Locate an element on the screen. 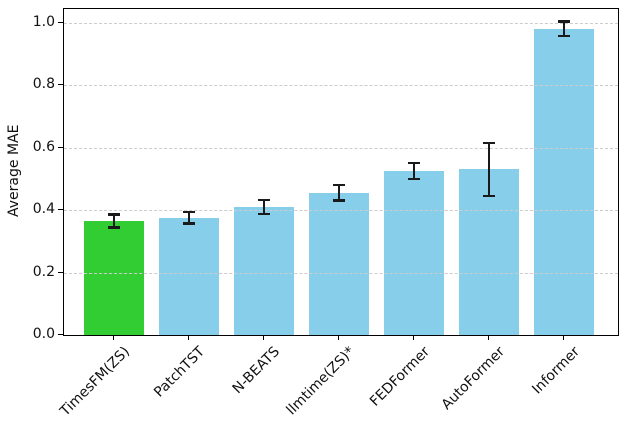 Image resolution: width=623 pixels, height=431 pixels. x-tick-mark-TimesFM(ZS) is located at coordinates (113, 337).